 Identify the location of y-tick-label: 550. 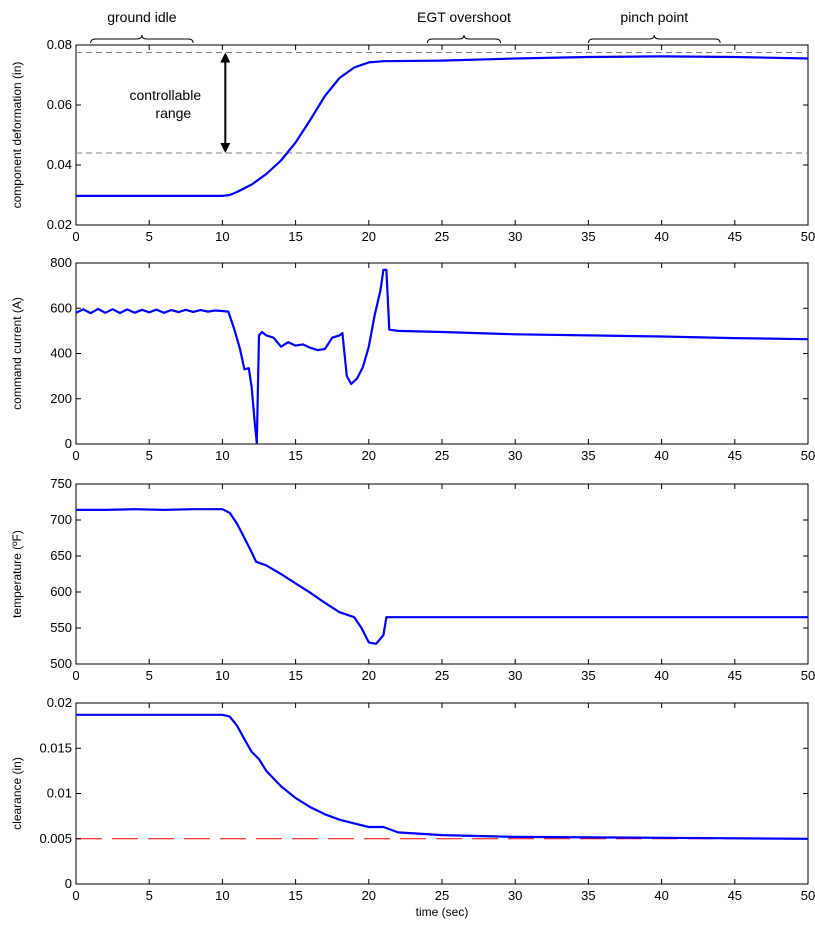
(61, 627).